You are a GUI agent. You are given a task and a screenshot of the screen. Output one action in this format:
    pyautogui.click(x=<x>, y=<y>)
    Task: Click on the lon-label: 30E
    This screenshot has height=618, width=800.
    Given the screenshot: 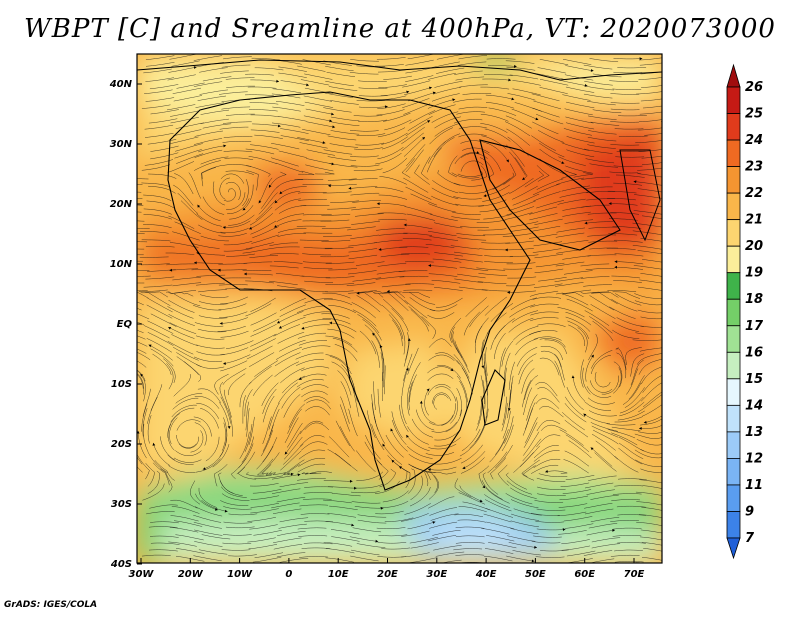 What is the action you would take?
    pyautogui.click(x=436, y=574)
    